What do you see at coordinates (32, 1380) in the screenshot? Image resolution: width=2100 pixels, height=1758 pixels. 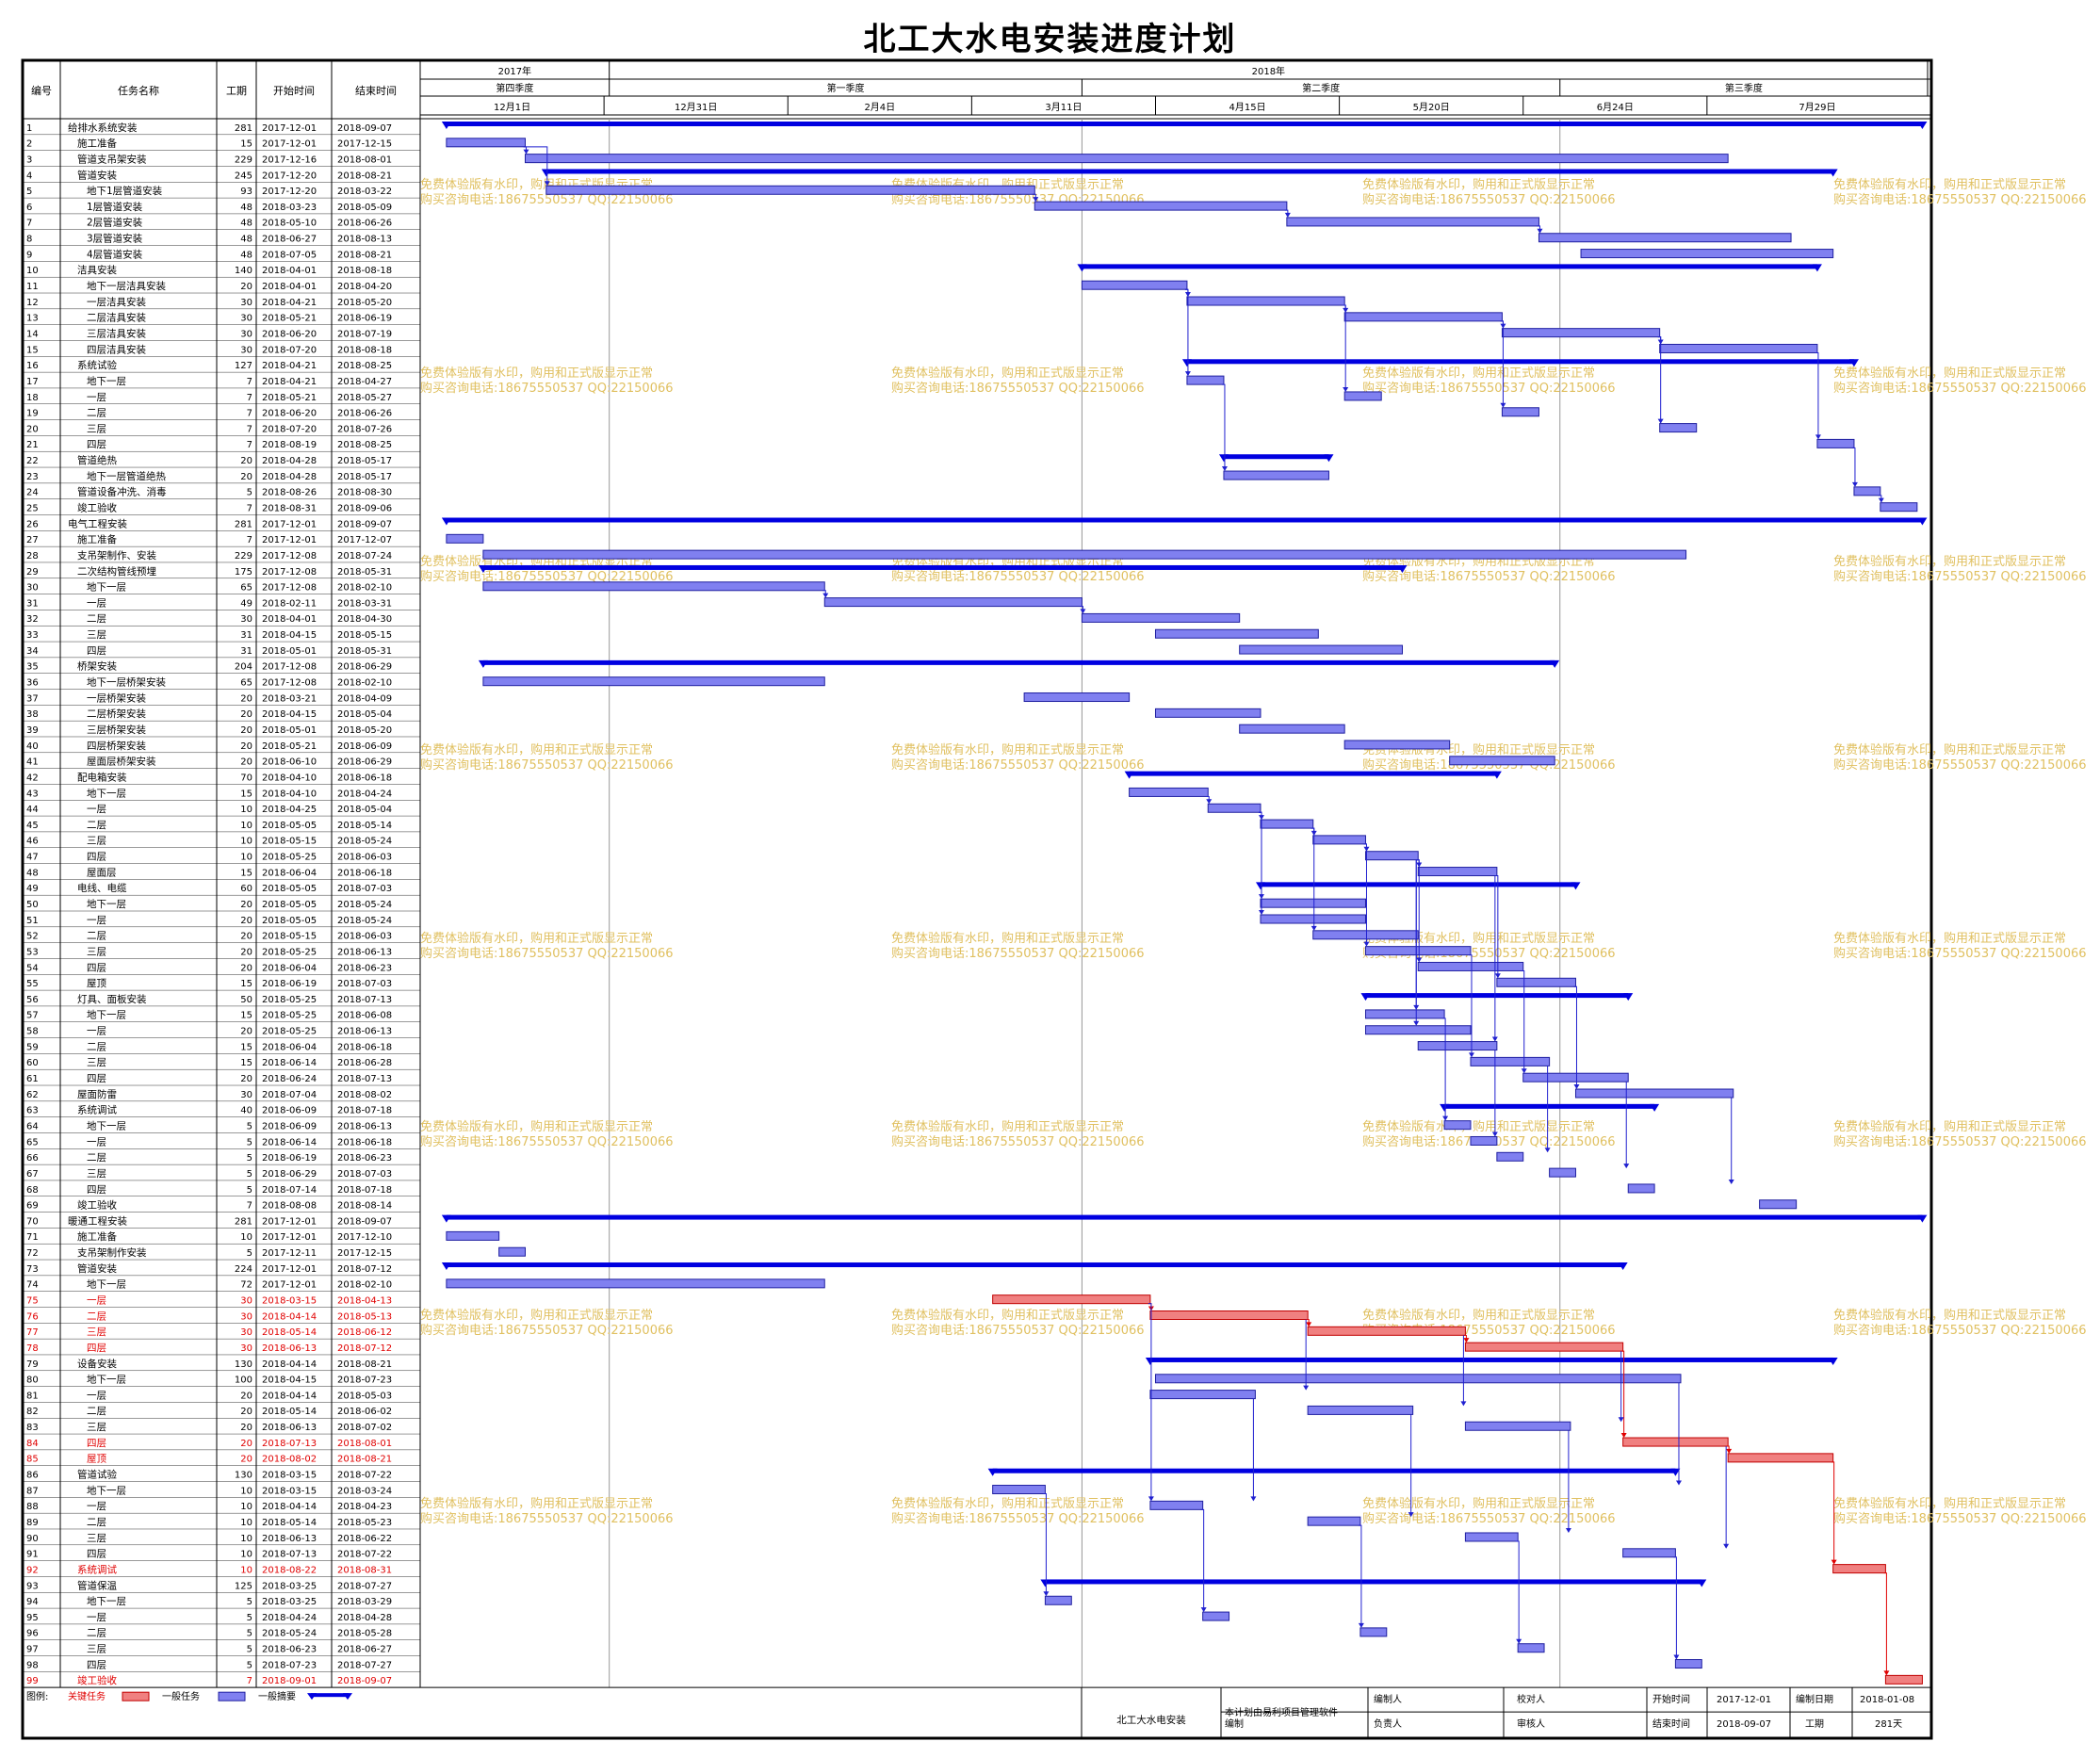 I see `task-id: 80` at bounding box center [32, 1380].